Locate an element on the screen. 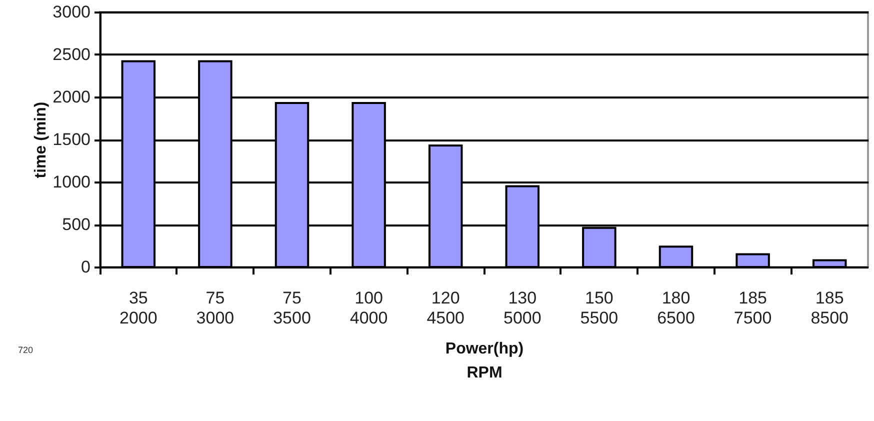  text: 720 is located at coordinates (26, 350).